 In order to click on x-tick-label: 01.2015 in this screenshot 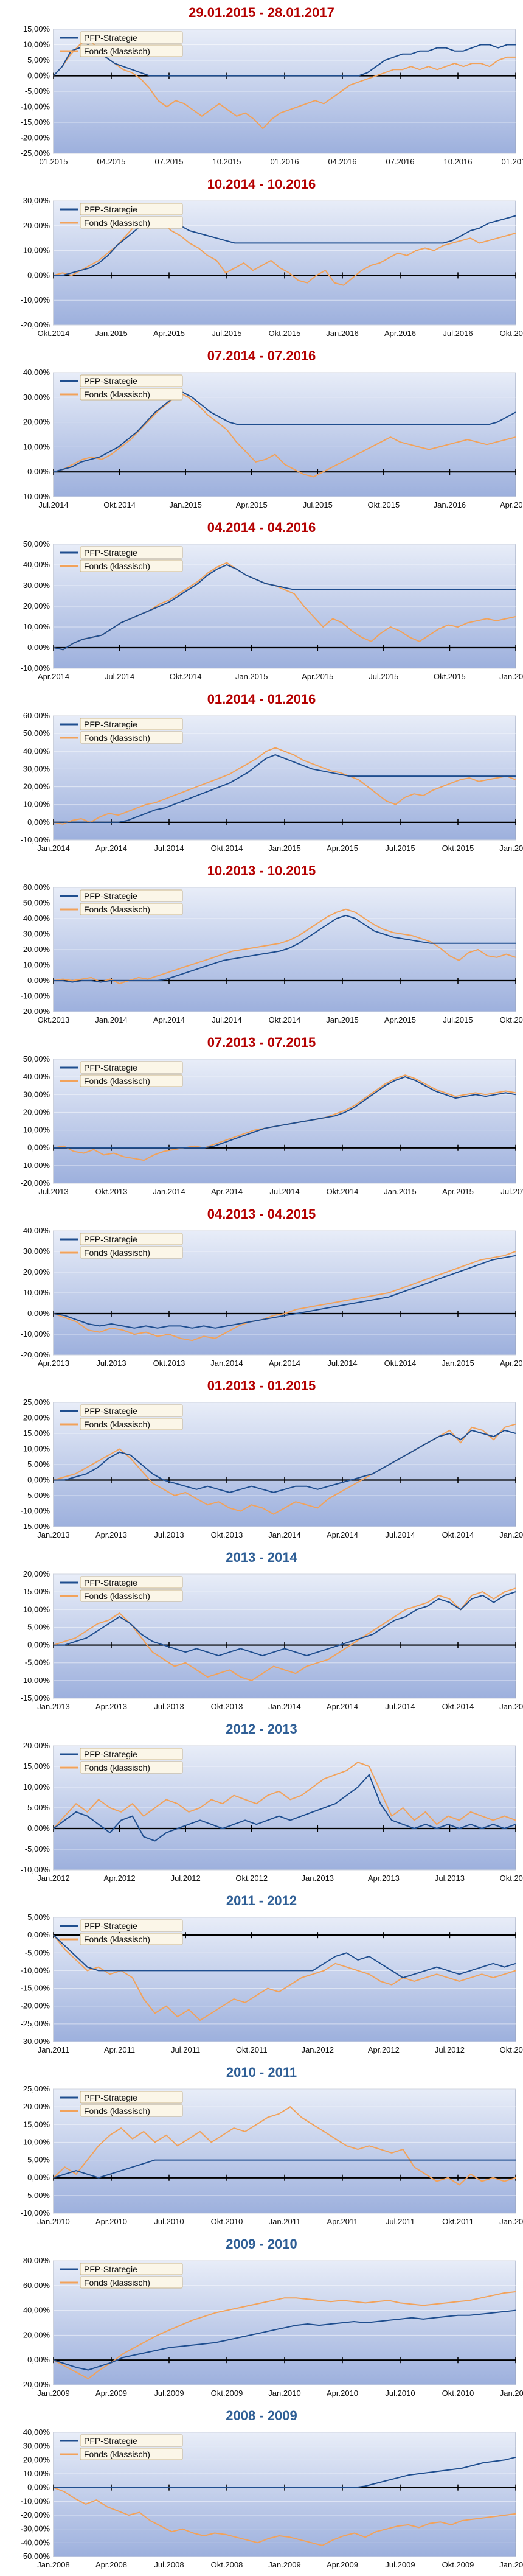, I will do `click(54, 161)`.